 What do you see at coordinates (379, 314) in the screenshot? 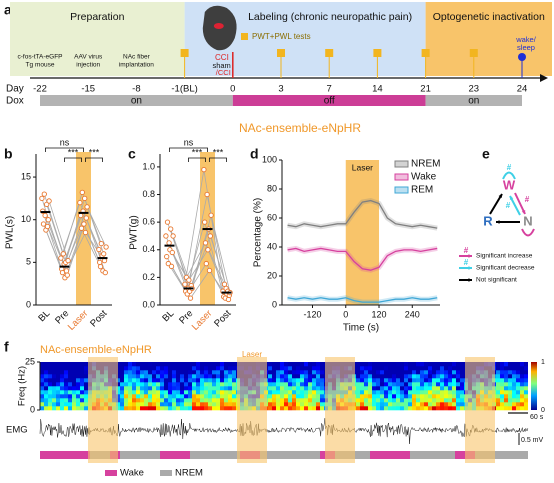
I see `x-tick-label: 120` at bounding box center [379, 314].